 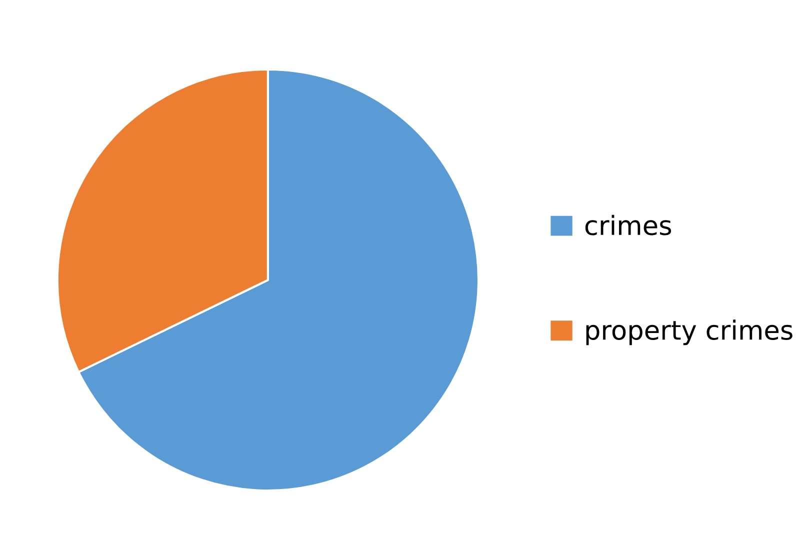 What do you see at coordinates (628, 225) in the screenshot?
I see `legend-label: crimes` at bounding box center [628, 225].